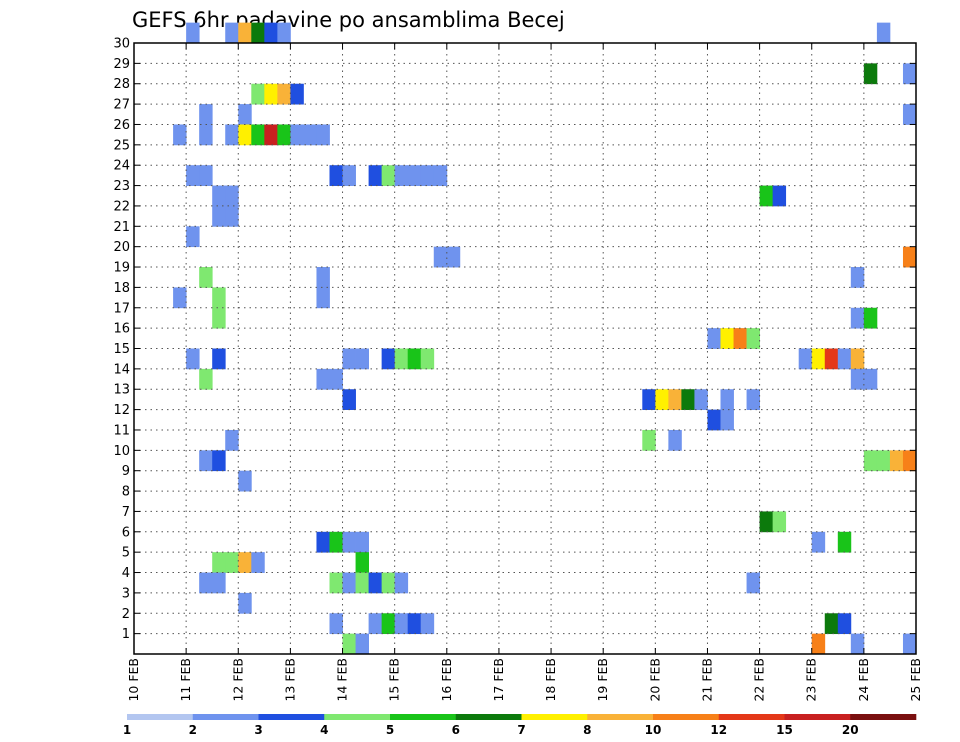 The height and width of the screenshot is (742, 960). I want to click on y-tick-label: 24, so click(121, 166).